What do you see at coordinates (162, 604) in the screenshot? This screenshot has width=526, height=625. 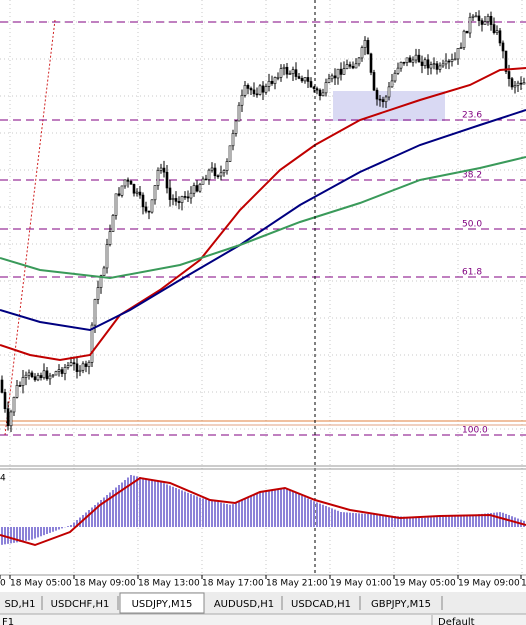 I see `tab: USDJPY,M15` at bounding box center [162, 604].